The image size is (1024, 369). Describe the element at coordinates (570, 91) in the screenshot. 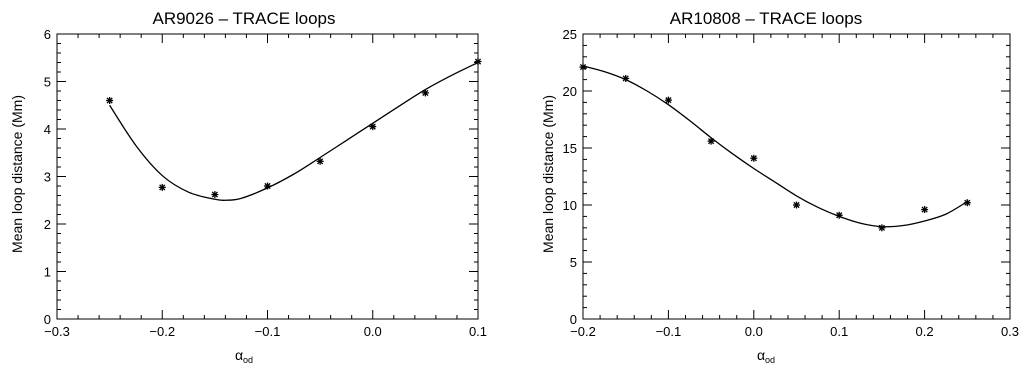

I see `y-tick-label: 20` at that location.